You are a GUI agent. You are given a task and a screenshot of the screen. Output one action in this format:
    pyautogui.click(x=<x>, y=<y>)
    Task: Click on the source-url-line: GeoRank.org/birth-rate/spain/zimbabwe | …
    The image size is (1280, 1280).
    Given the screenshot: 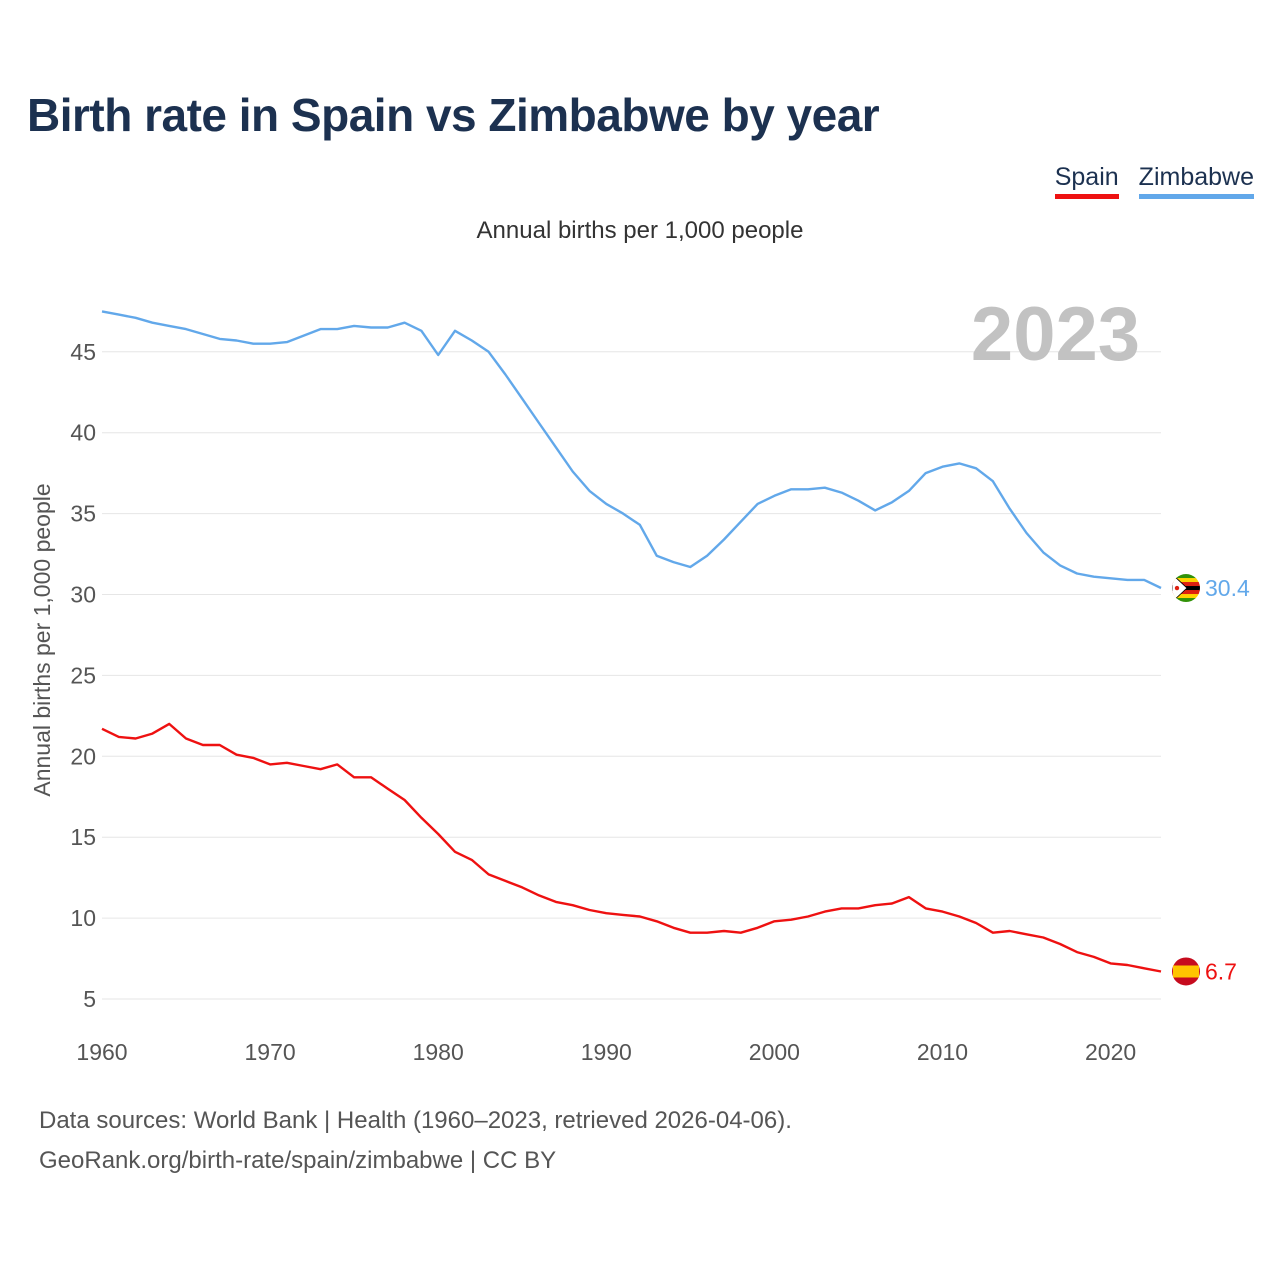 What is the action you would take?
    pyautogui.click(x=298, y=1160)
    